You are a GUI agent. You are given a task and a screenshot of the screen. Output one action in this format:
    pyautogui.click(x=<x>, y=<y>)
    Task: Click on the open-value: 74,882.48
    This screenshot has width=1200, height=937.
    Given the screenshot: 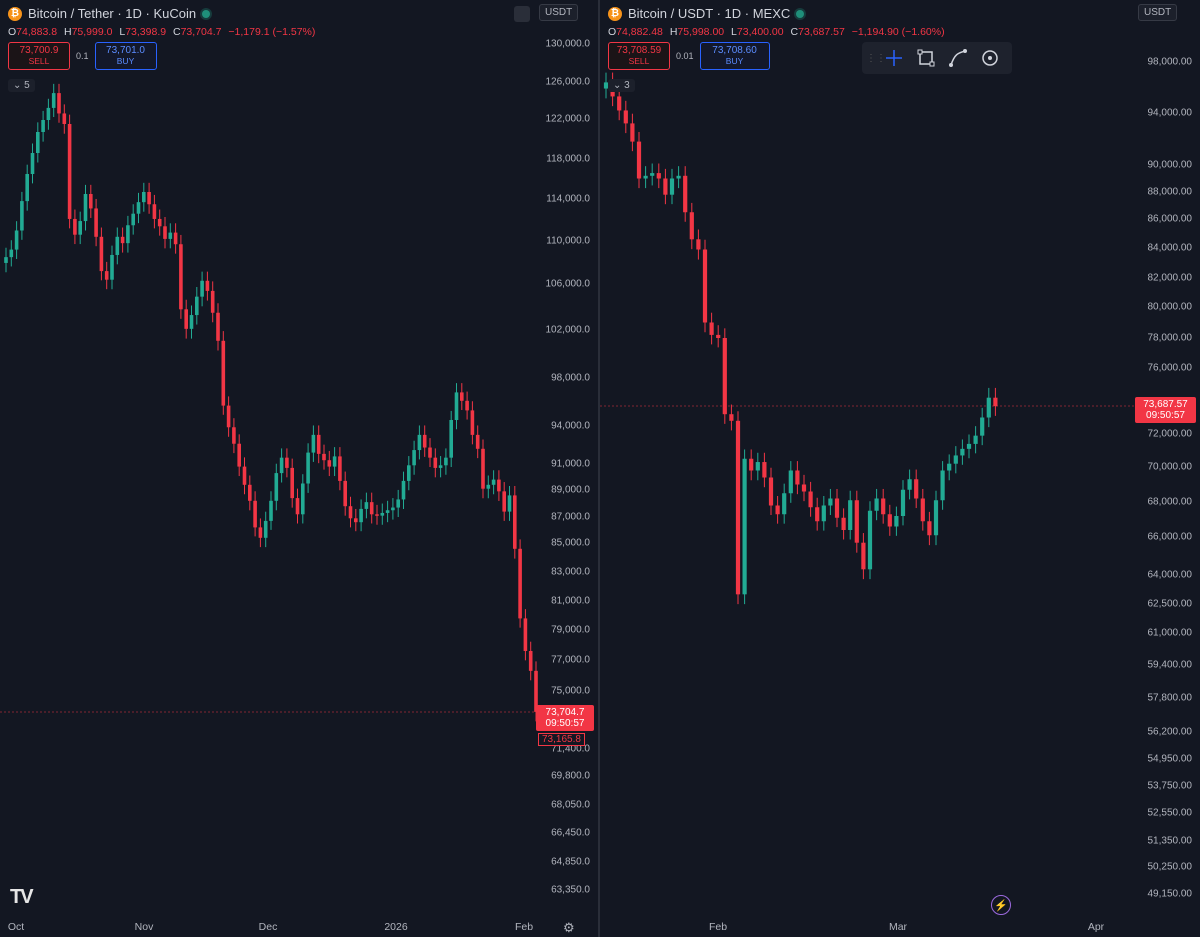 What is the action you would take?
    pyautogui.click(x=639, y=32)
    